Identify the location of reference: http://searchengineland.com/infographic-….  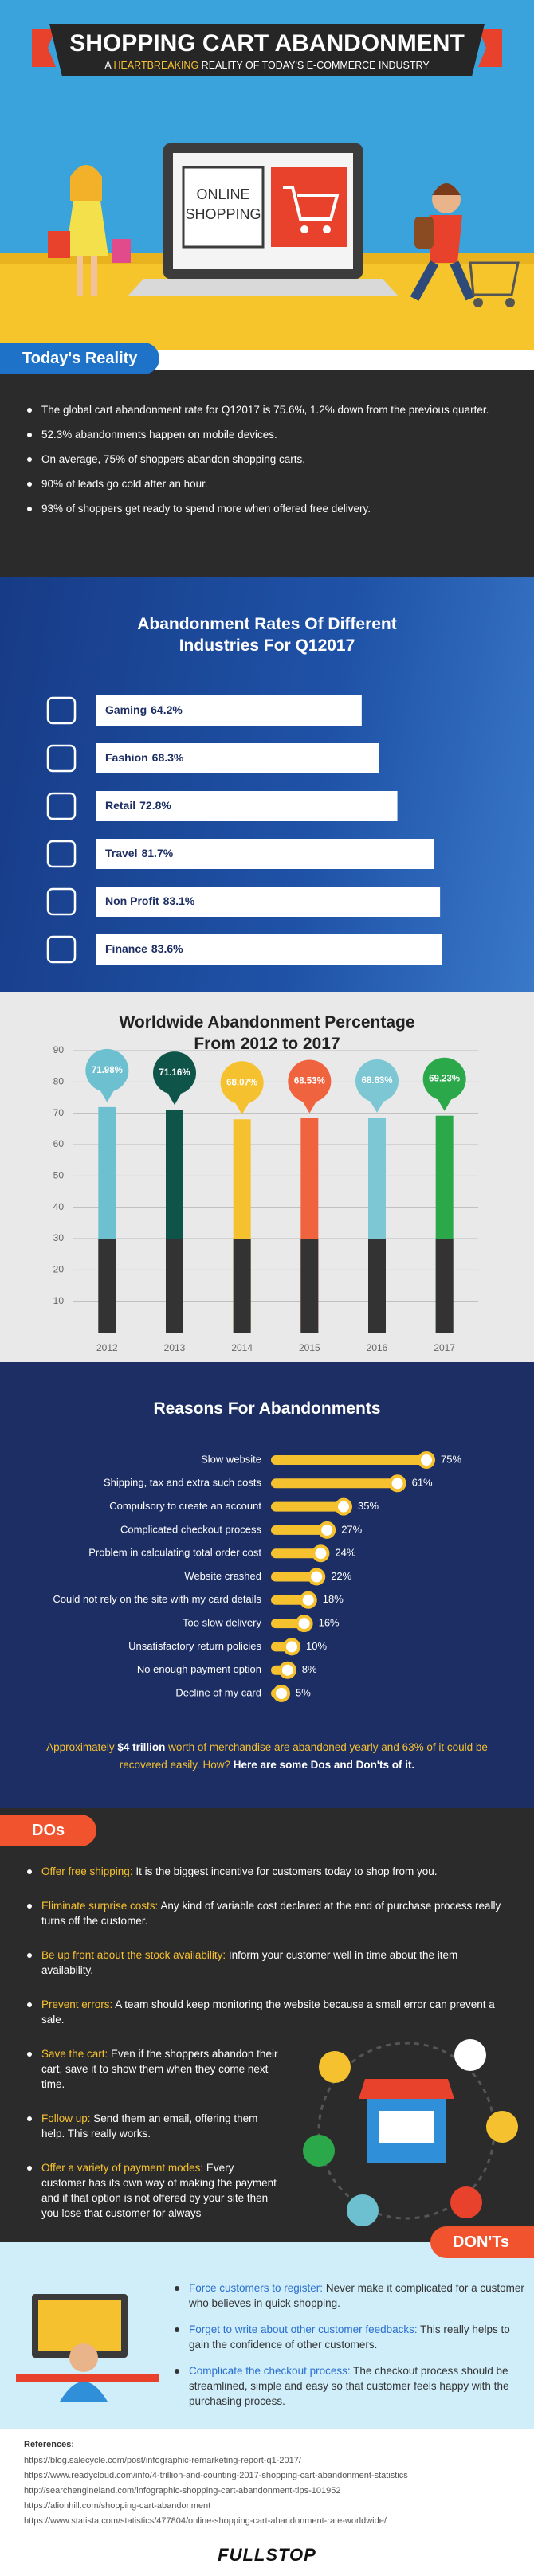
(182, 2491).